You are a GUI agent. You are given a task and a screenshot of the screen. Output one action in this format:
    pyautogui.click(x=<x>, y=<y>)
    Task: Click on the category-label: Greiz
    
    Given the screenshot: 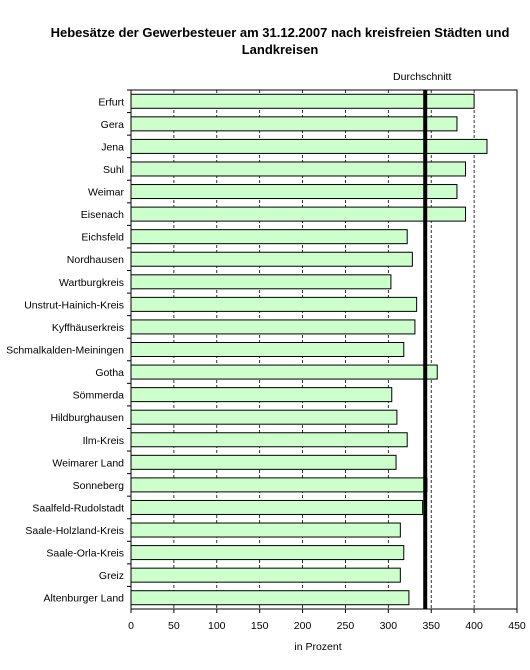 What is the action you would take?
    pyautogui.click(x=111, y=576)
    